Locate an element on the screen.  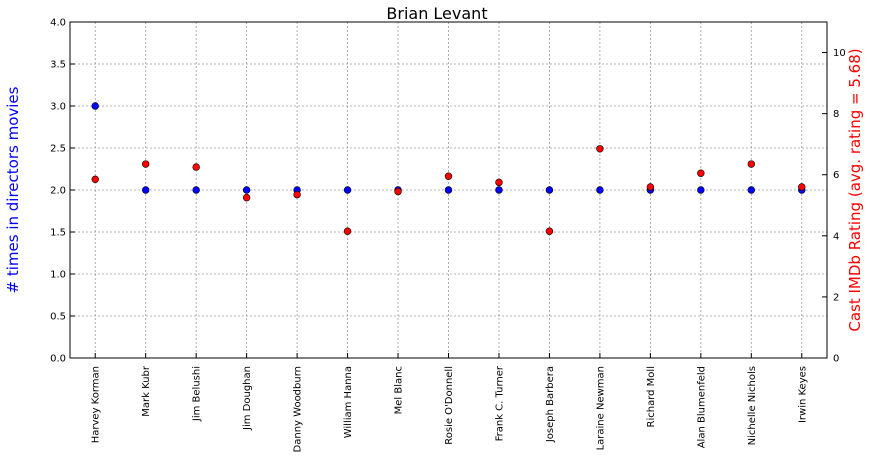
left-y-tick-label: 0.5 is located at coordinates (58, 317).